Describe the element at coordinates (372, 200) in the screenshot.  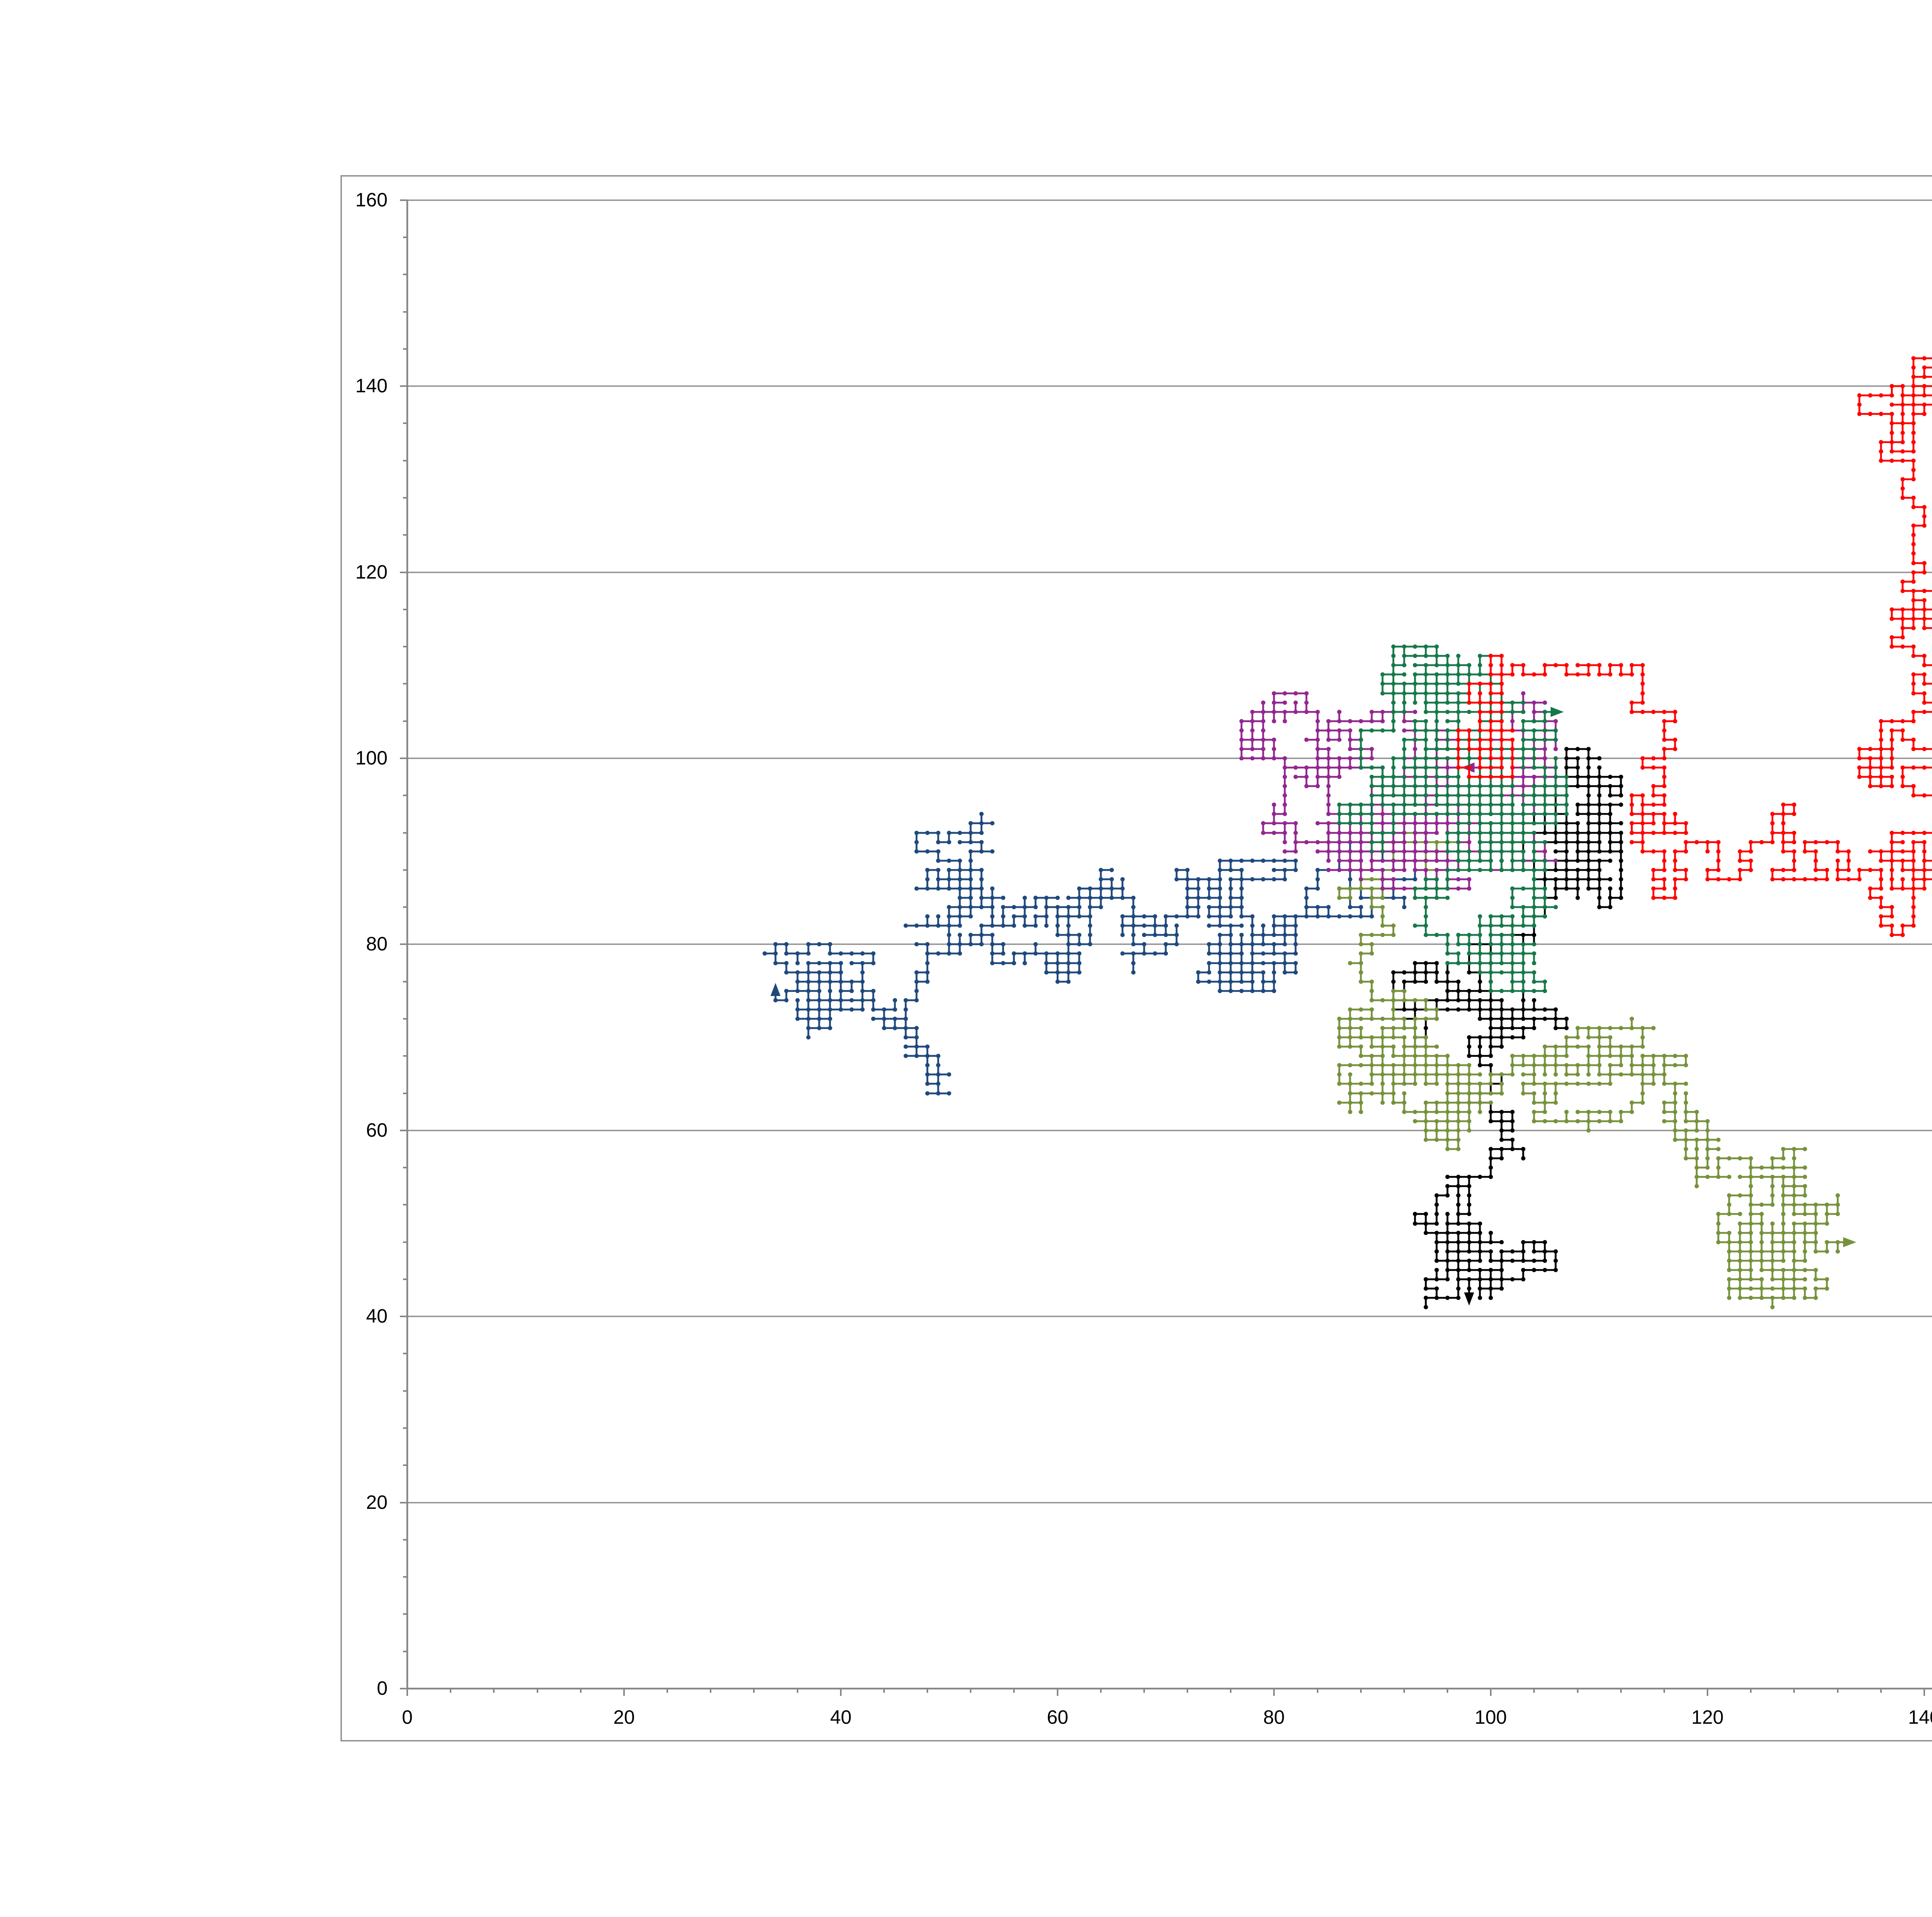
I see `svg-text: 160` at that location.